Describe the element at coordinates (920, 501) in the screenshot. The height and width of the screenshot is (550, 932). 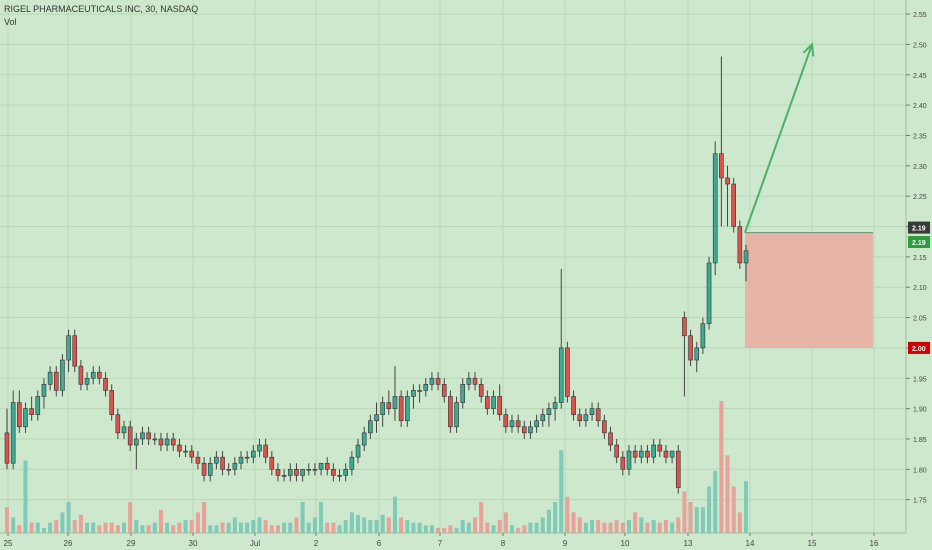
I see `y-tick-label: 1.75` at that location.